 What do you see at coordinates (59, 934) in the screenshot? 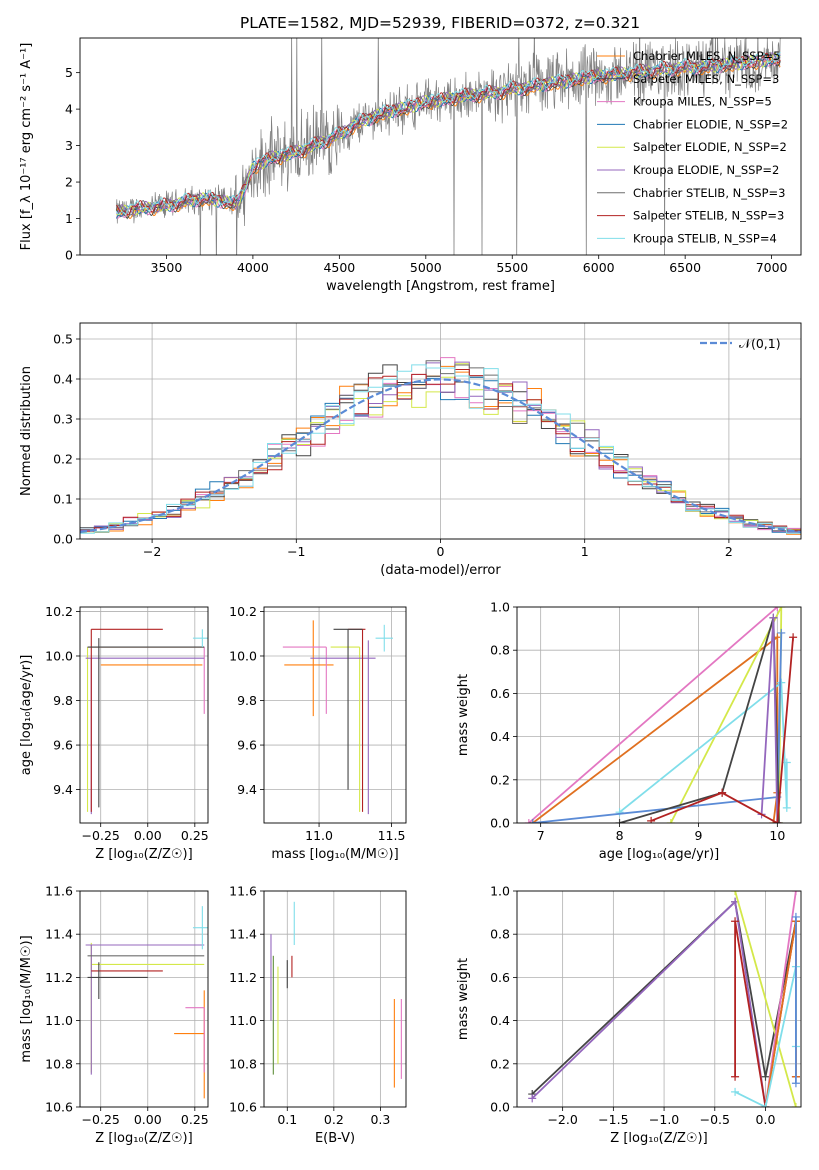
I see `y-tick-label: 11.4` at bounding box center [59, 934].